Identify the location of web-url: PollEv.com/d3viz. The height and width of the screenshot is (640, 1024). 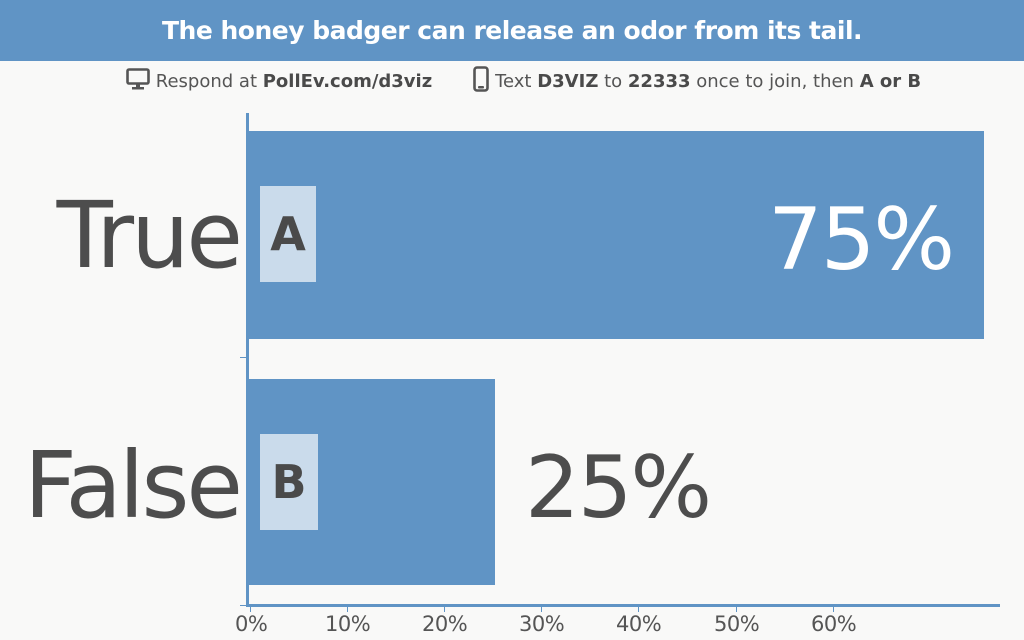
(347, 81).